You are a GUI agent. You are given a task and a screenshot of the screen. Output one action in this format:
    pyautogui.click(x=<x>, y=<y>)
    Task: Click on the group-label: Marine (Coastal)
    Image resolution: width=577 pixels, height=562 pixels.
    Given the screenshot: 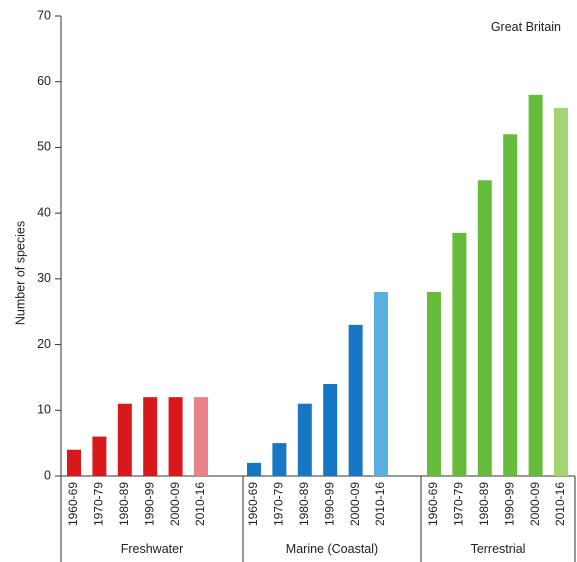 What is the action you would take?
    pyautogui.click(x=332, y=549)
    